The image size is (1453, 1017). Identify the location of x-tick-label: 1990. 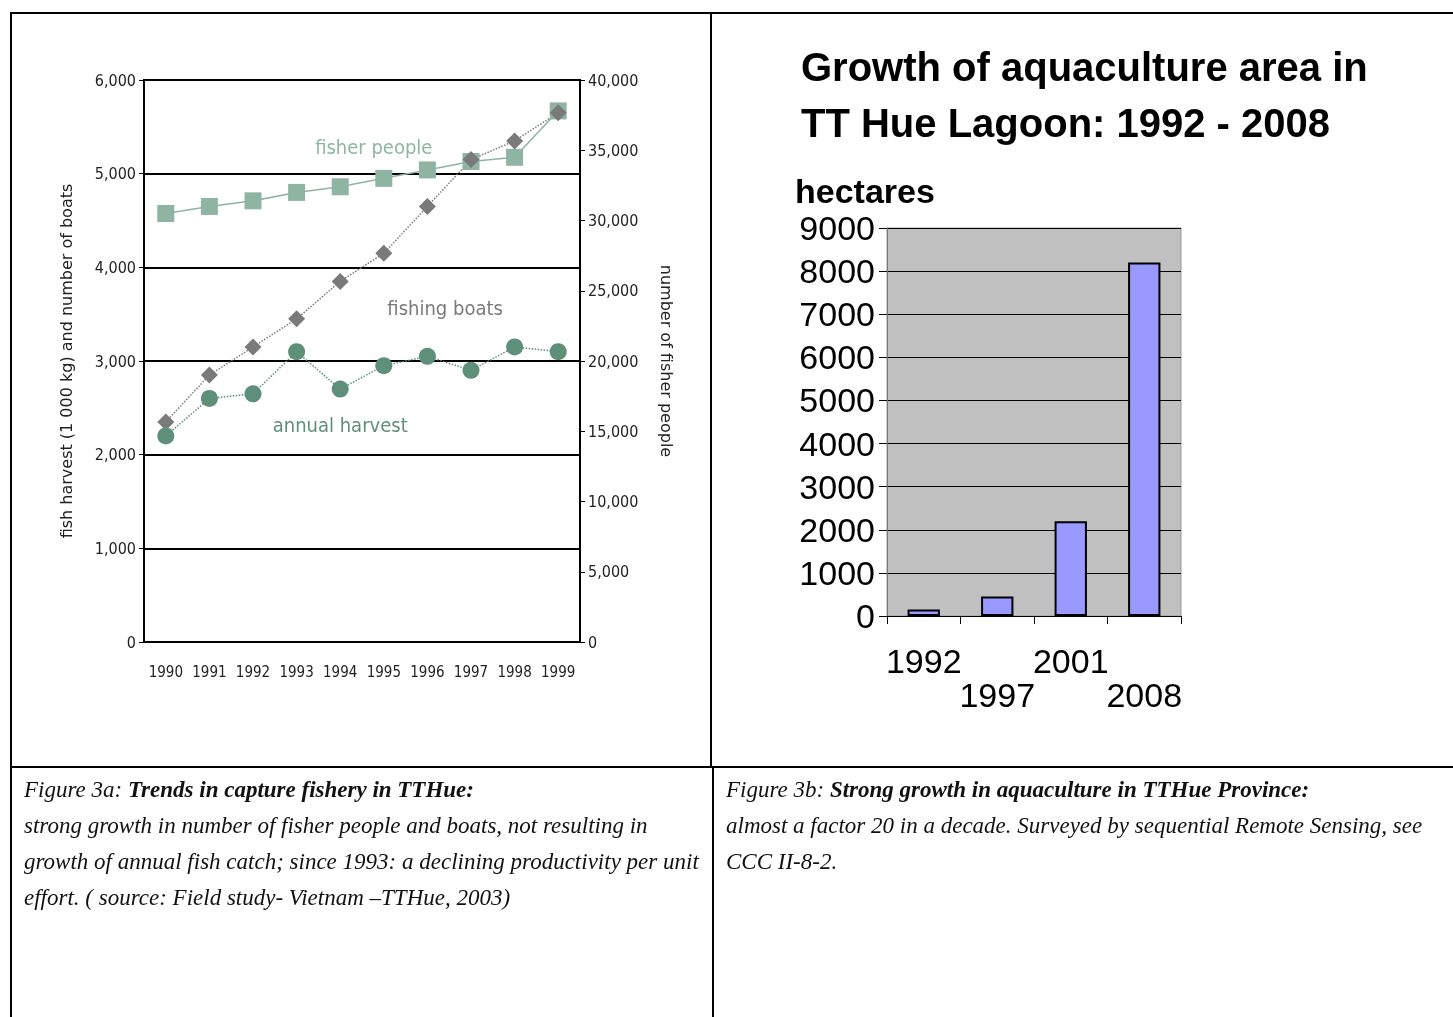
(165, 671).